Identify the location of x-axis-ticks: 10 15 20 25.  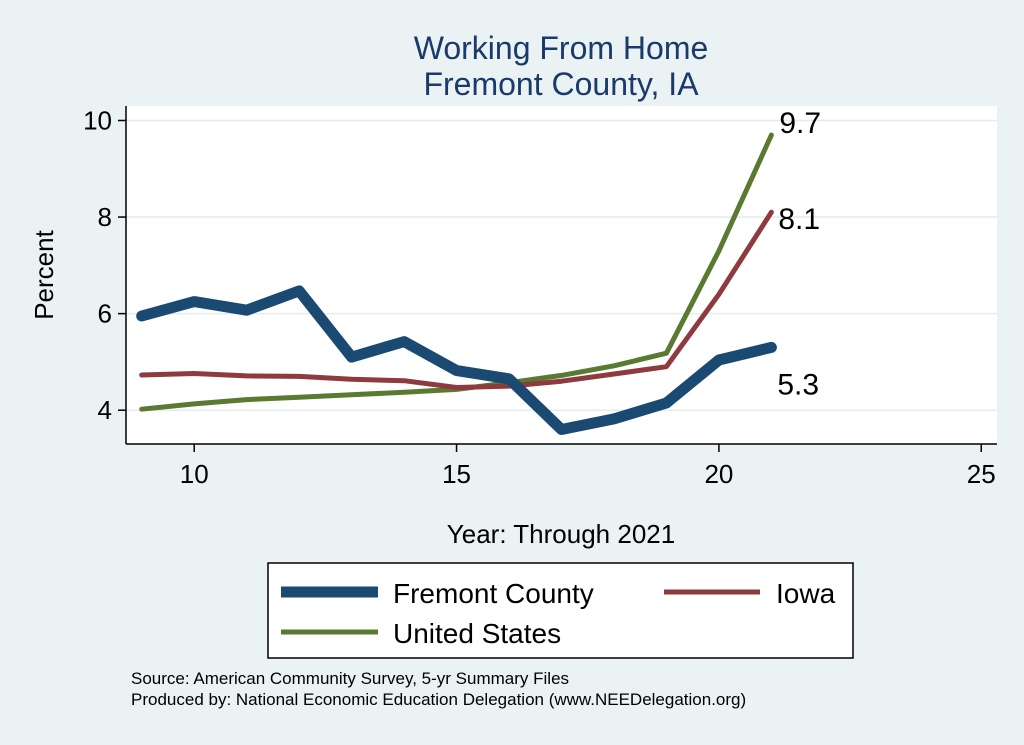
(588, 466).